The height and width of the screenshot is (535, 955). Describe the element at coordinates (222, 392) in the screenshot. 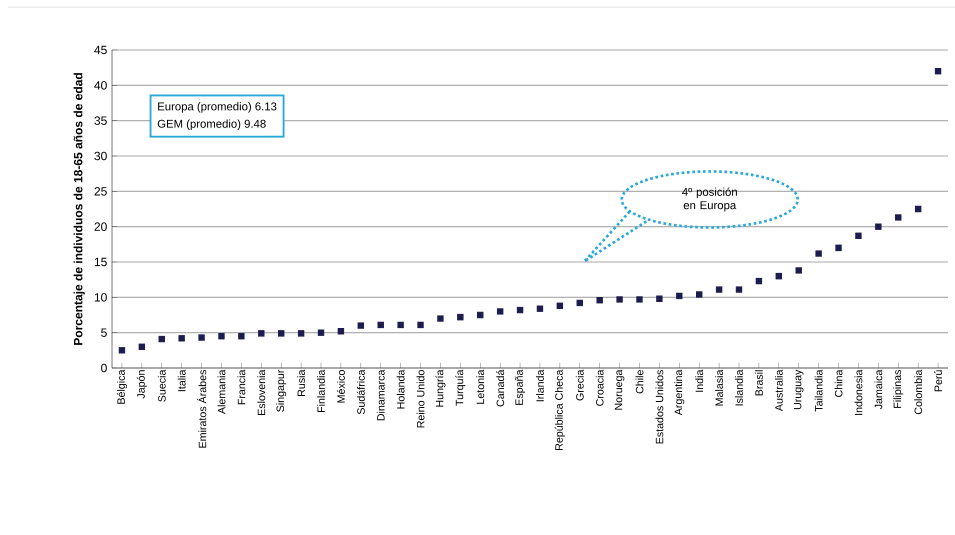

I see `x-tick-label: Alemania` at that location.